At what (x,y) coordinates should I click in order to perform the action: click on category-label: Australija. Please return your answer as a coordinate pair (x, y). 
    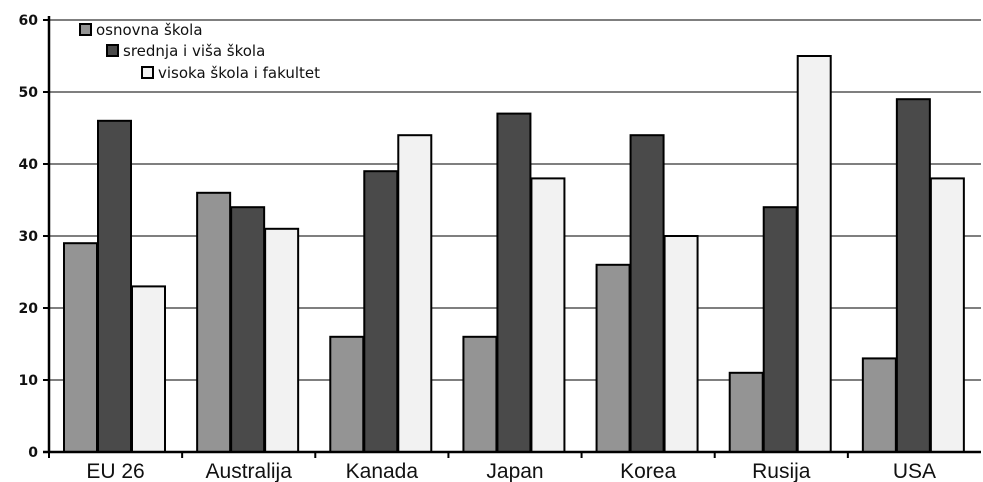
    Looking at the image, I should click on (249, 471).